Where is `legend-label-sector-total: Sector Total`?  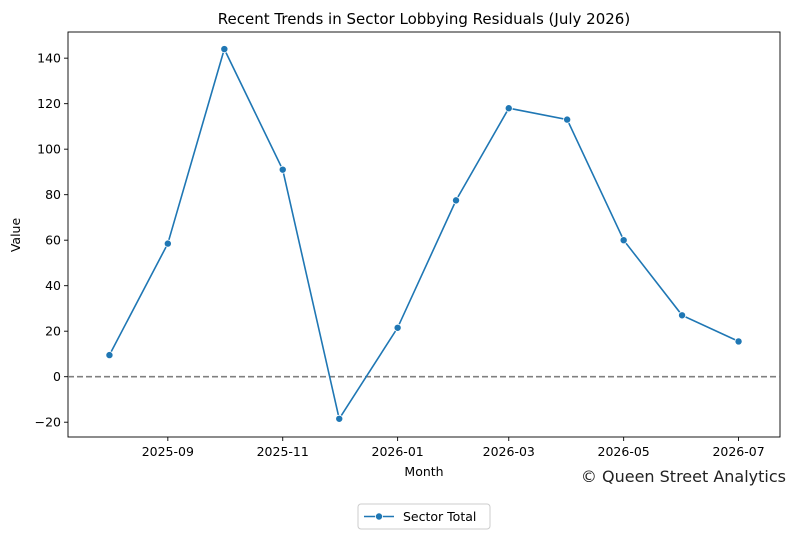 legend-label-sector-total: Sector Total is located at coordinates (439, 516).